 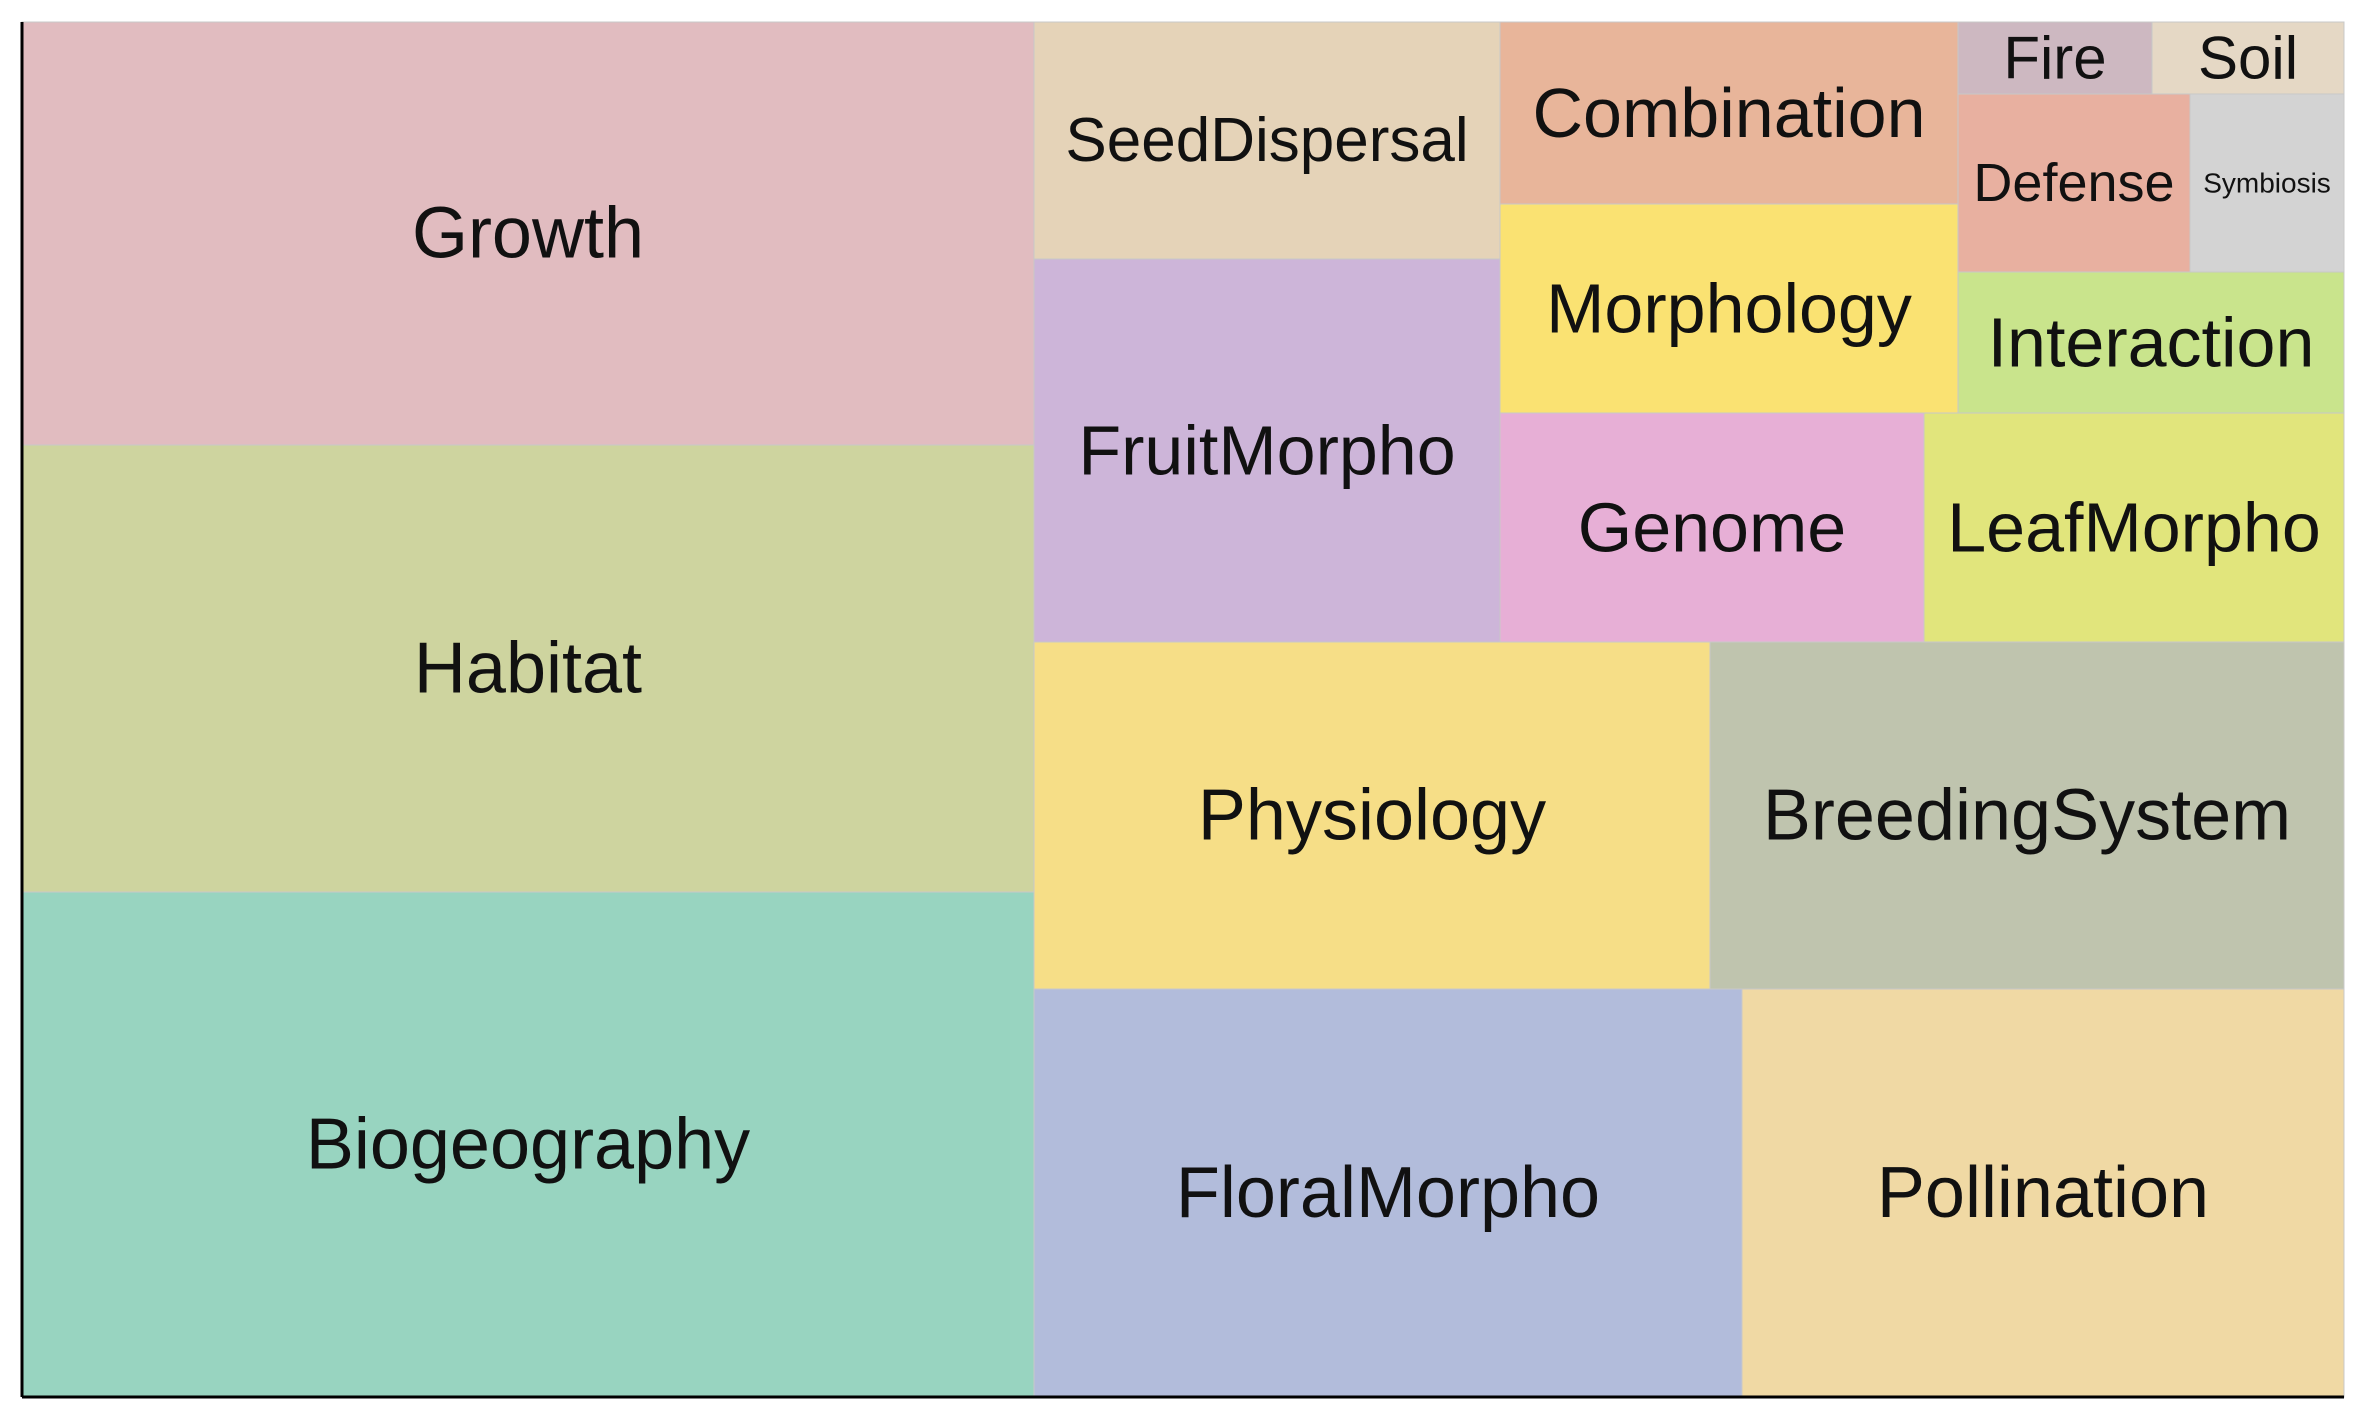 I want to click on tile-symbiosis, so click(x=2267, y=183).